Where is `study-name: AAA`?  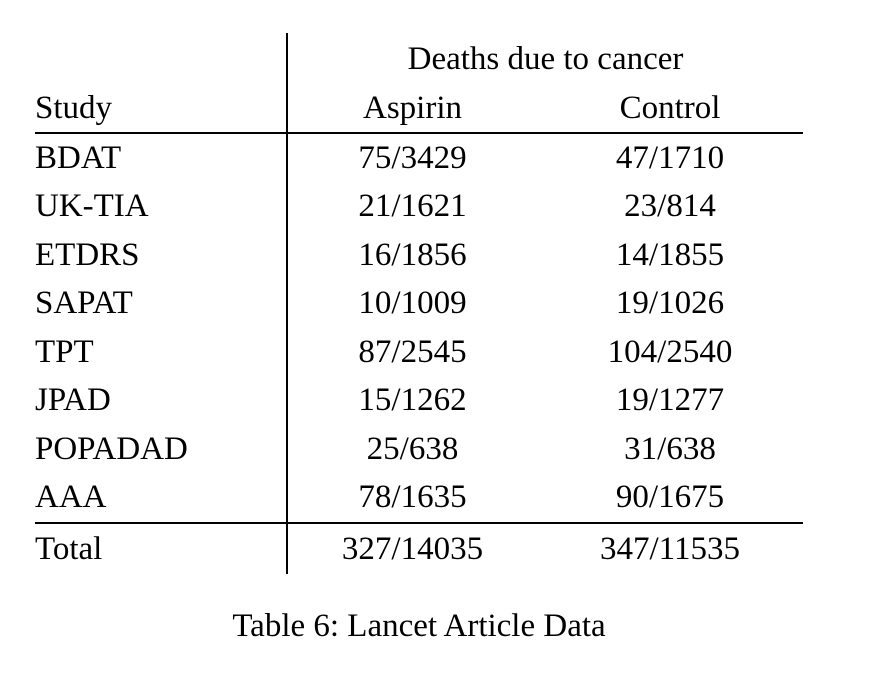 study-name: AAA is located at coordinates (161, 498).